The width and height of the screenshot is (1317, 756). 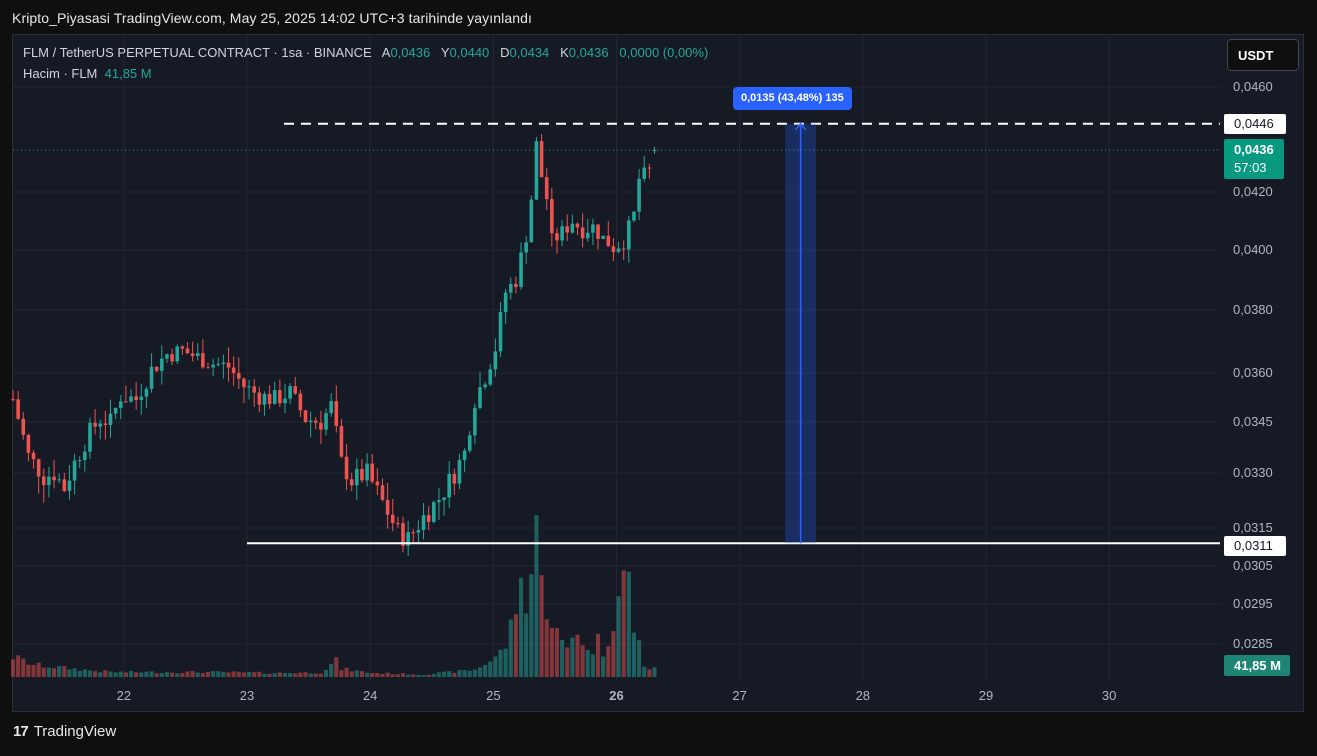 What do you see at coordinates (739, 695) in the screenshot?
I see `time-tick-label: 27` at bounding box center [739, 695].